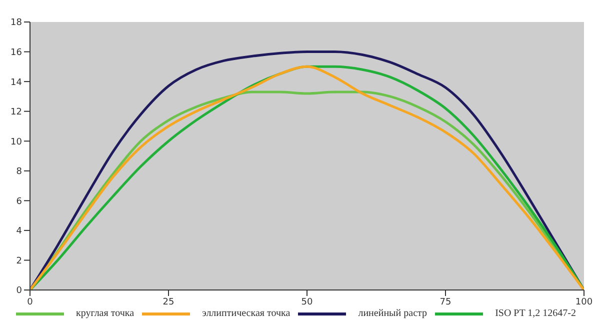  What do you see at coordinates (246, 313) in the screenshot?
I see `legend-label: эллиптическая точка` at bounding box center [246, 313].